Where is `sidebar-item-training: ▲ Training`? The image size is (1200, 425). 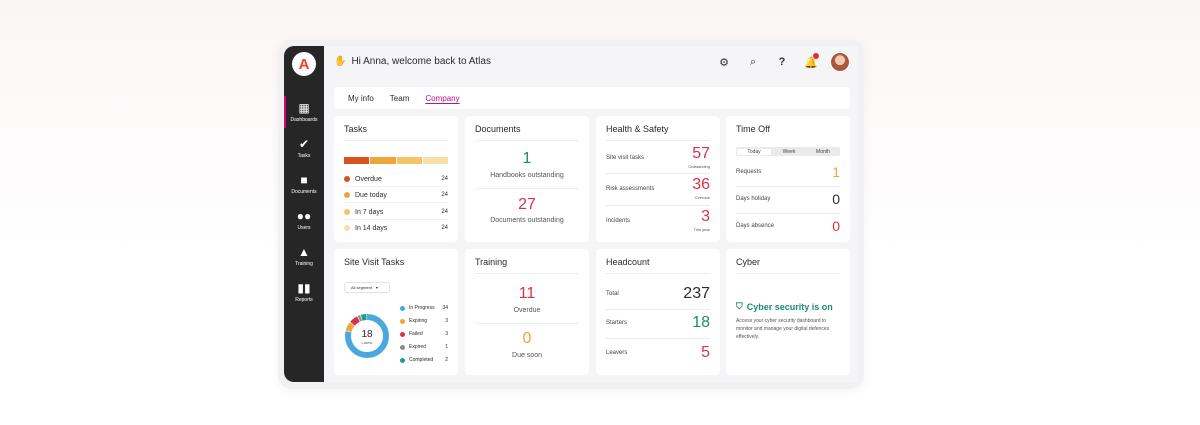 sidebar-item-training: ▲ Training is located at coordinates (304, 256).